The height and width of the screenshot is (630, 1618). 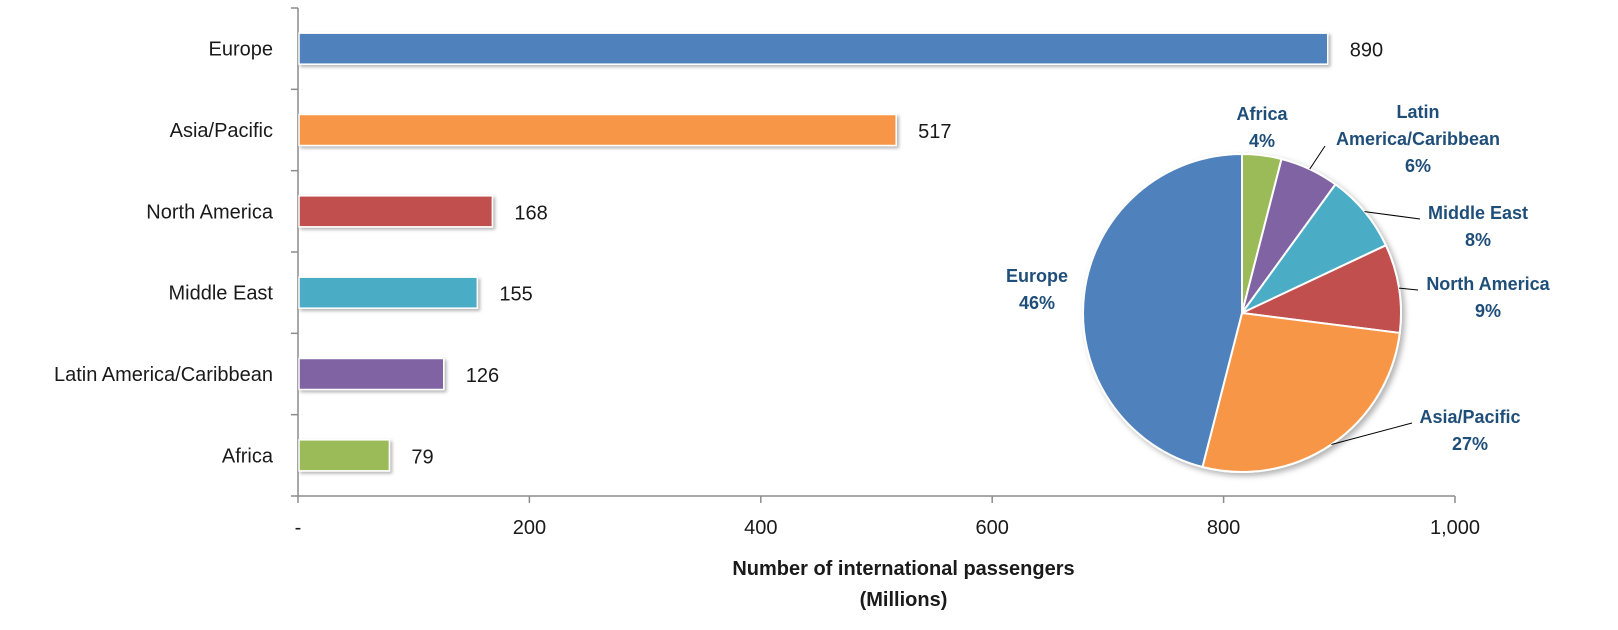 I want to click on category-label: Europe, so click(x=241, y=50).